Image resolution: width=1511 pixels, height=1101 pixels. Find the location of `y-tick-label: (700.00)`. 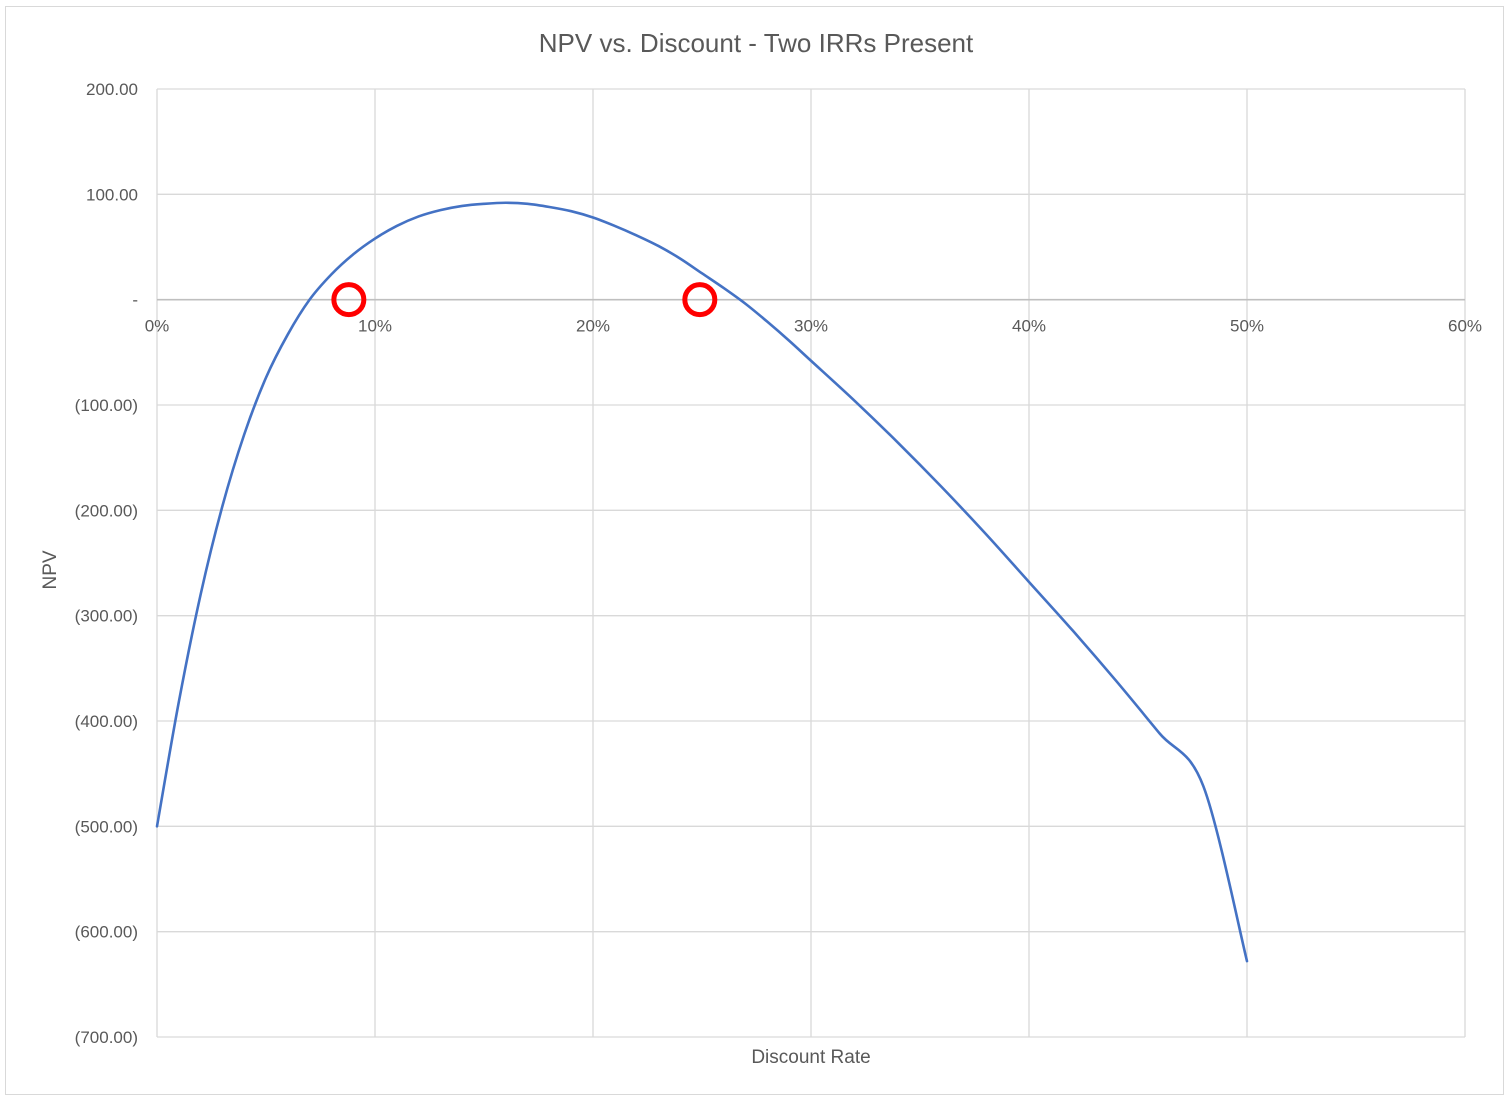

y-tick-label: (700.00) is located at coordinates (106, 1037).